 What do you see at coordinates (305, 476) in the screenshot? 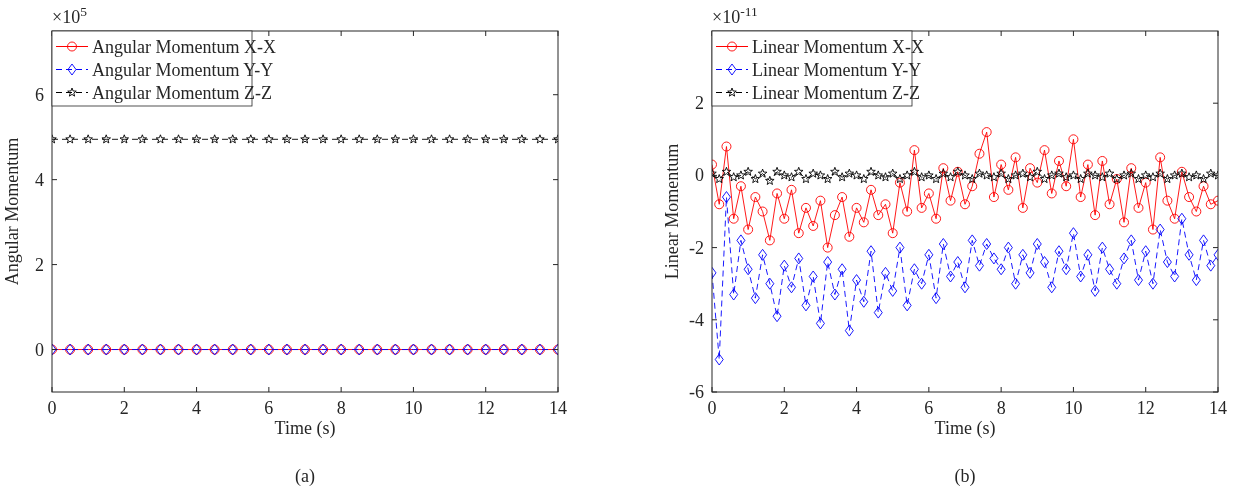
I see `text: (a)` at bounding box center [305, 476].